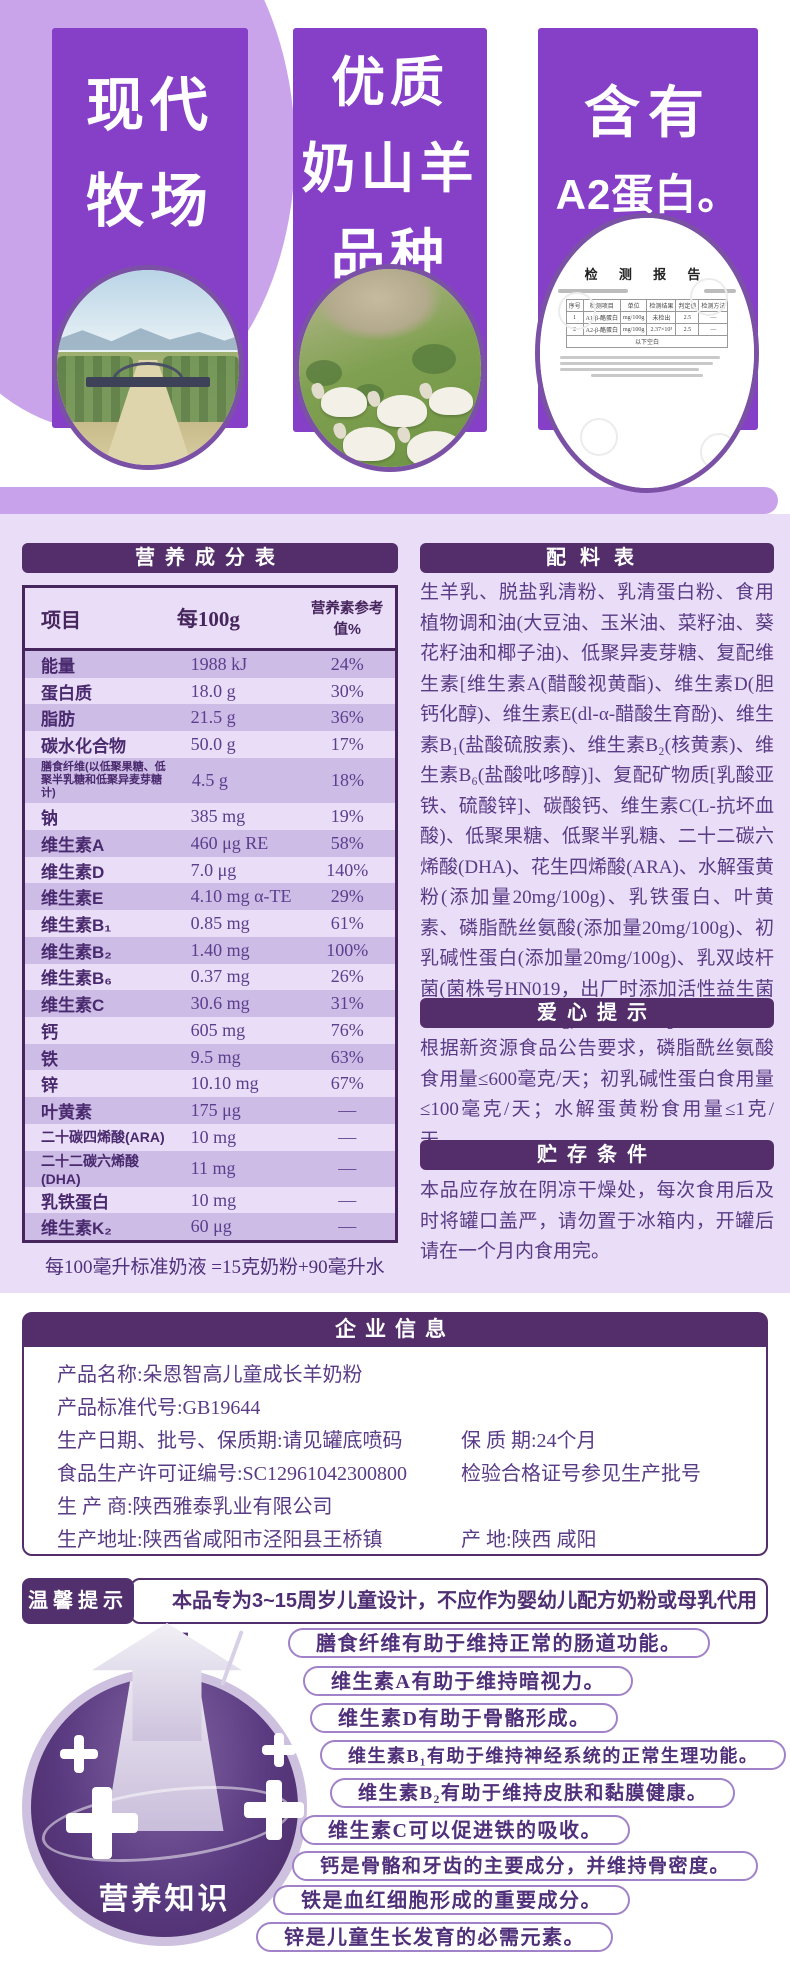 This screenshot has width=790, height=1977. Describe the element at coordinates (66, 1113) in the screenshot. I see `nutrition-cell-label: 叶黄素` at that location.